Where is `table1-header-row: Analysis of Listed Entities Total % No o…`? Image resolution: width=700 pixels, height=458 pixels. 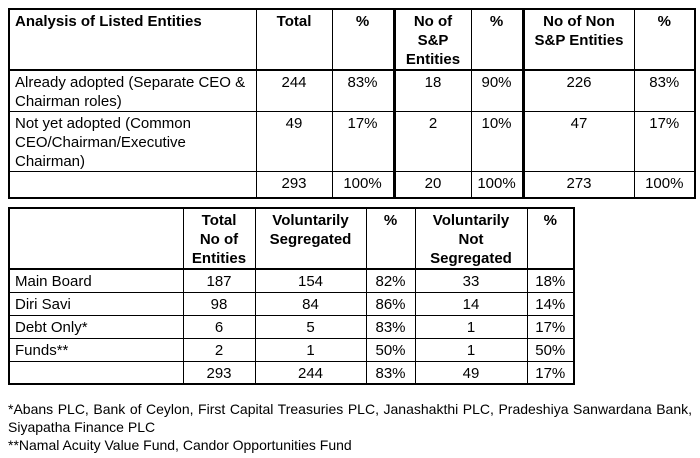
table1-header-row: Analysis of Listed Entities Total % No o… is located at coordinates (352, 39).